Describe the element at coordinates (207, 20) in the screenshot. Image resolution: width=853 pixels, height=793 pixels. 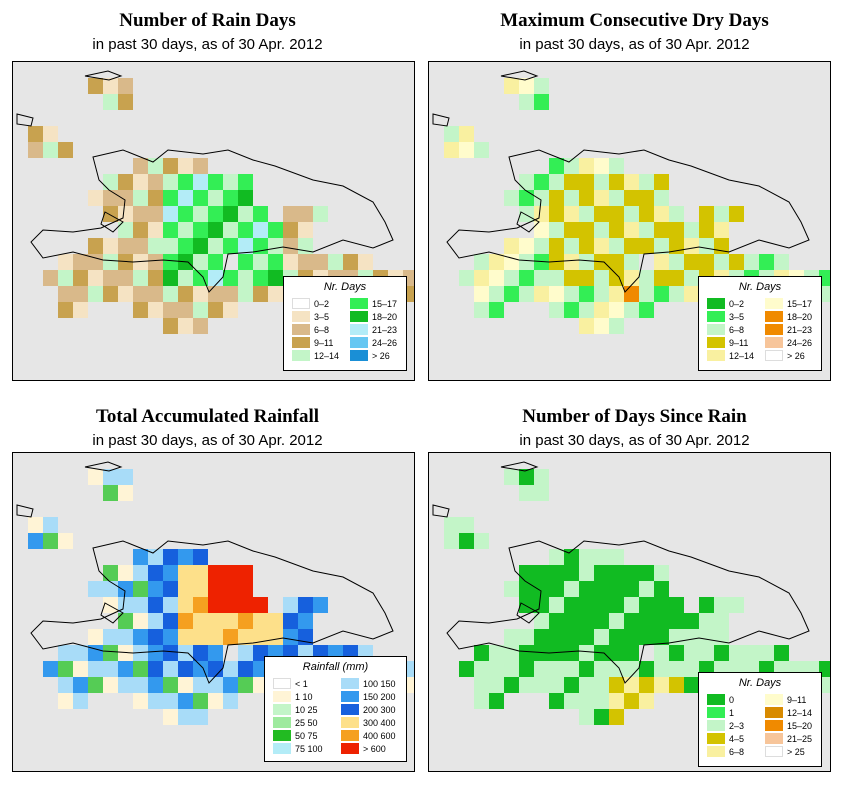
I see `panel-title: Number of Rain Days` at that location.